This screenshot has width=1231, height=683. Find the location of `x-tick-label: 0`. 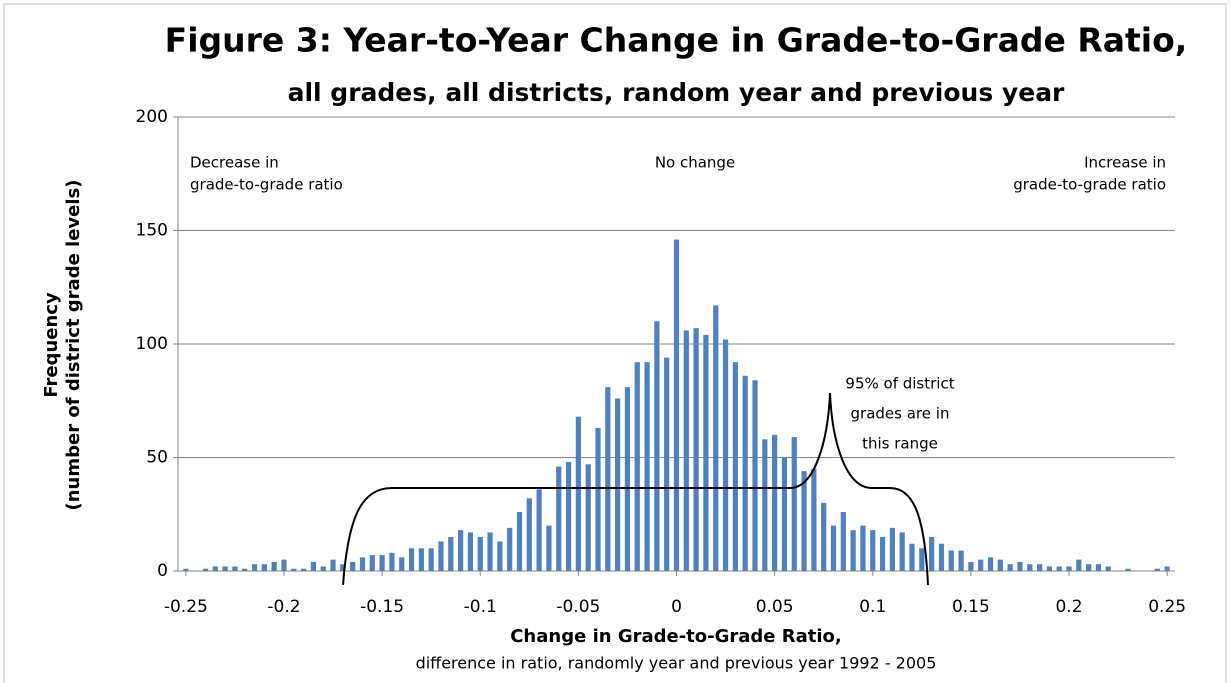

x-tick-label: 0 is located at coordinates (676, 607).